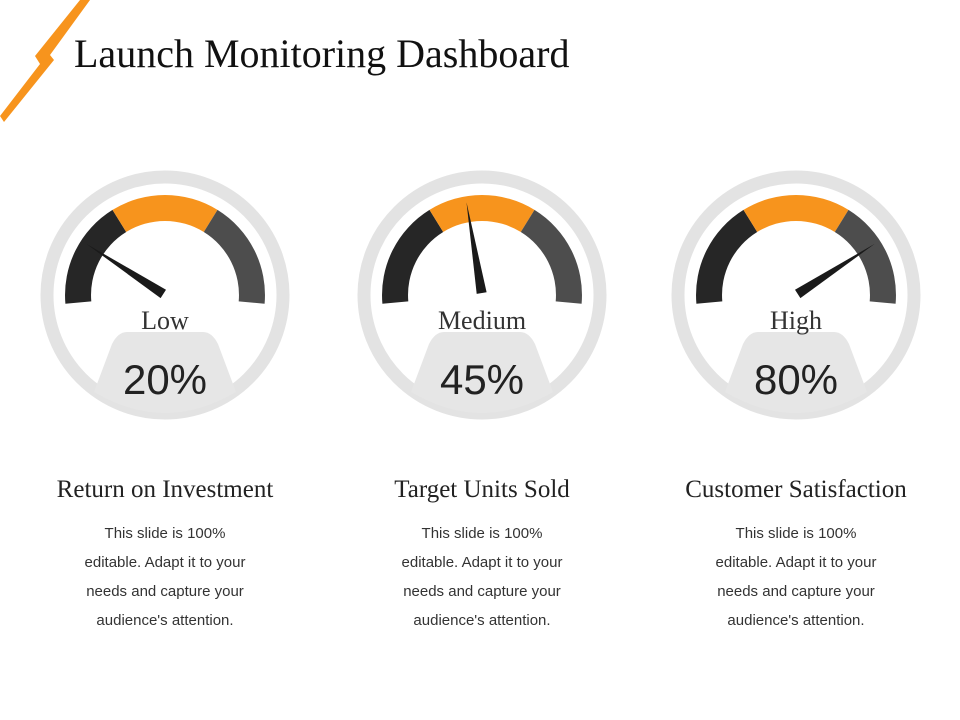 This screenshot has width=960, height=720. What do you see at coordinates (482, 379) in the screenshot?
I see `gauge-value-label: 45%` at bounding box center [482, 379].